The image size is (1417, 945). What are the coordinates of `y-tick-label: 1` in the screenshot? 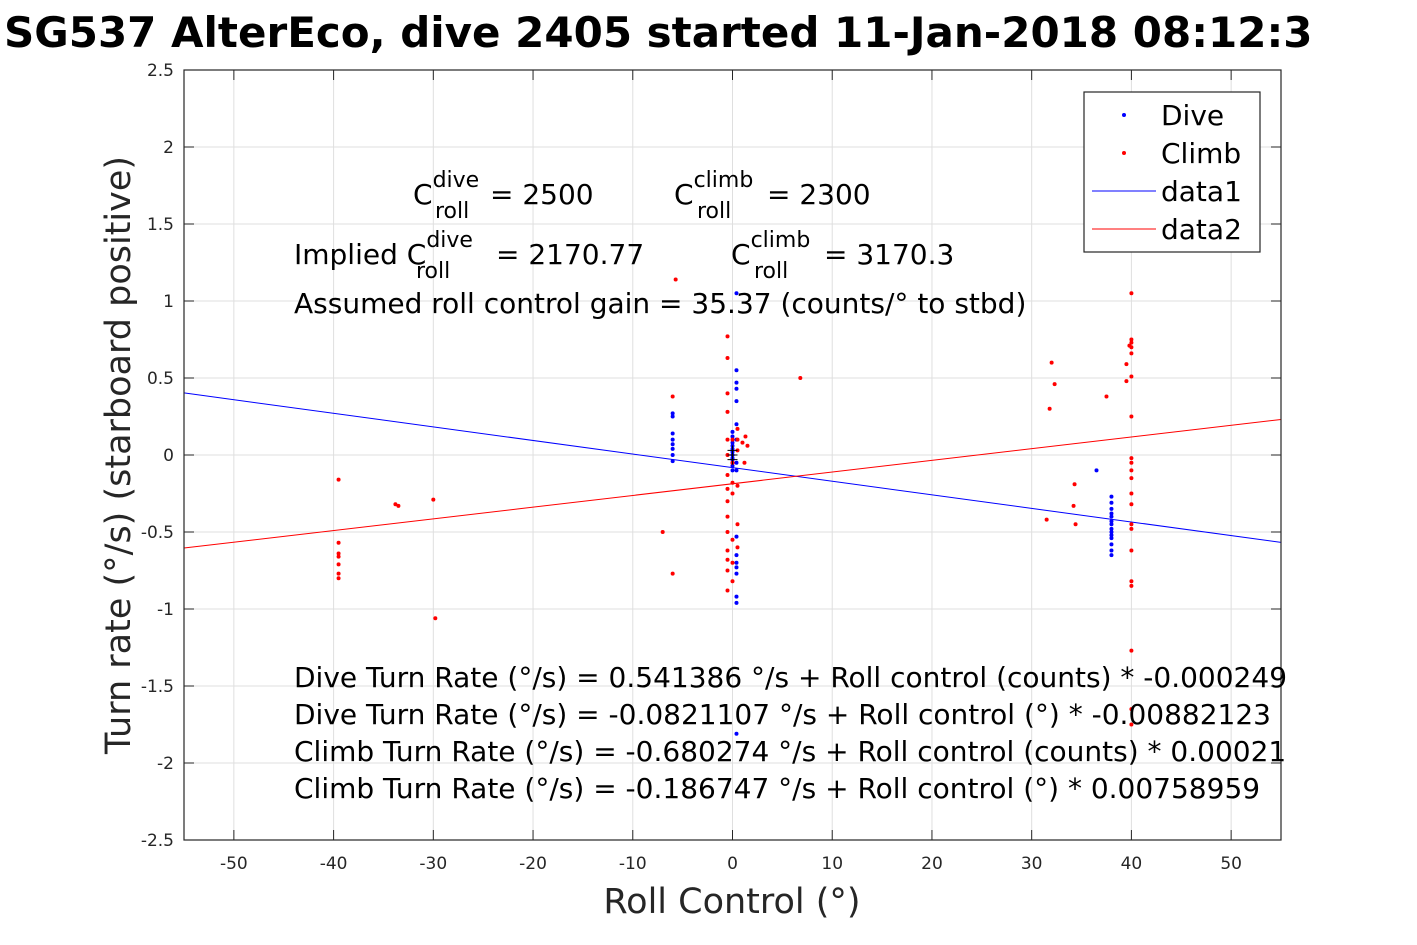 It's located at (168, 302).